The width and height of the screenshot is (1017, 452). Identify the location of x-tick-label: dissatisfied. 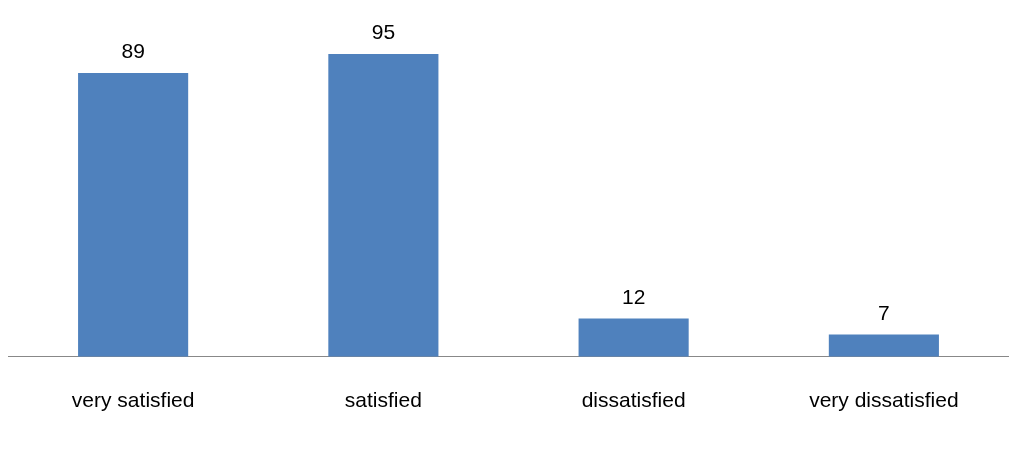
(633, 400).